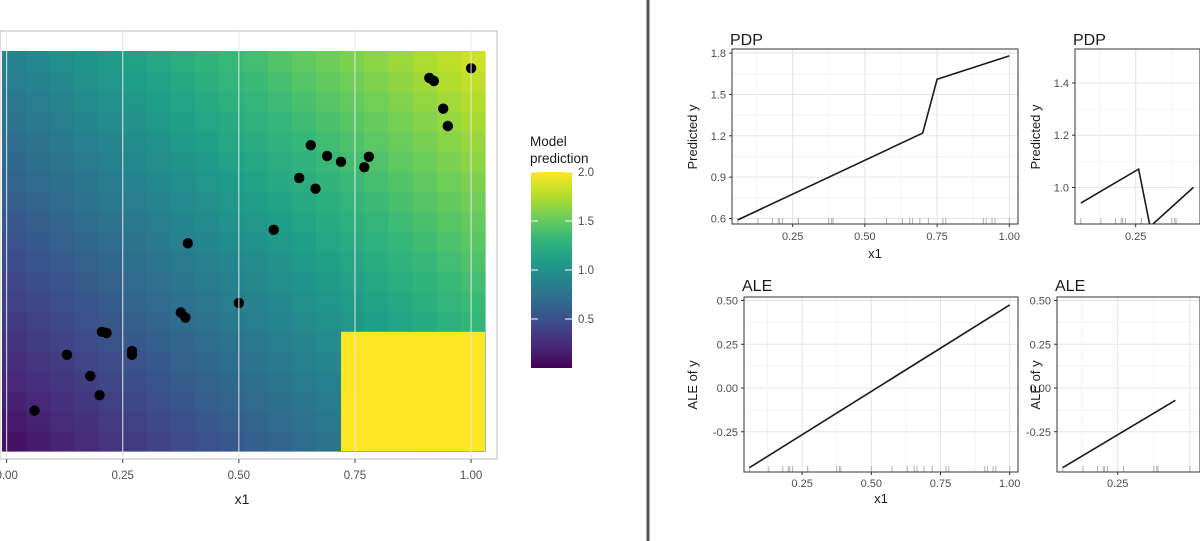 The height and width of the screenshot is (541, 1200). Describe the element at coordinates (725, 433) in the screenshot. I see `y-tick-label: -0.25` at that location.